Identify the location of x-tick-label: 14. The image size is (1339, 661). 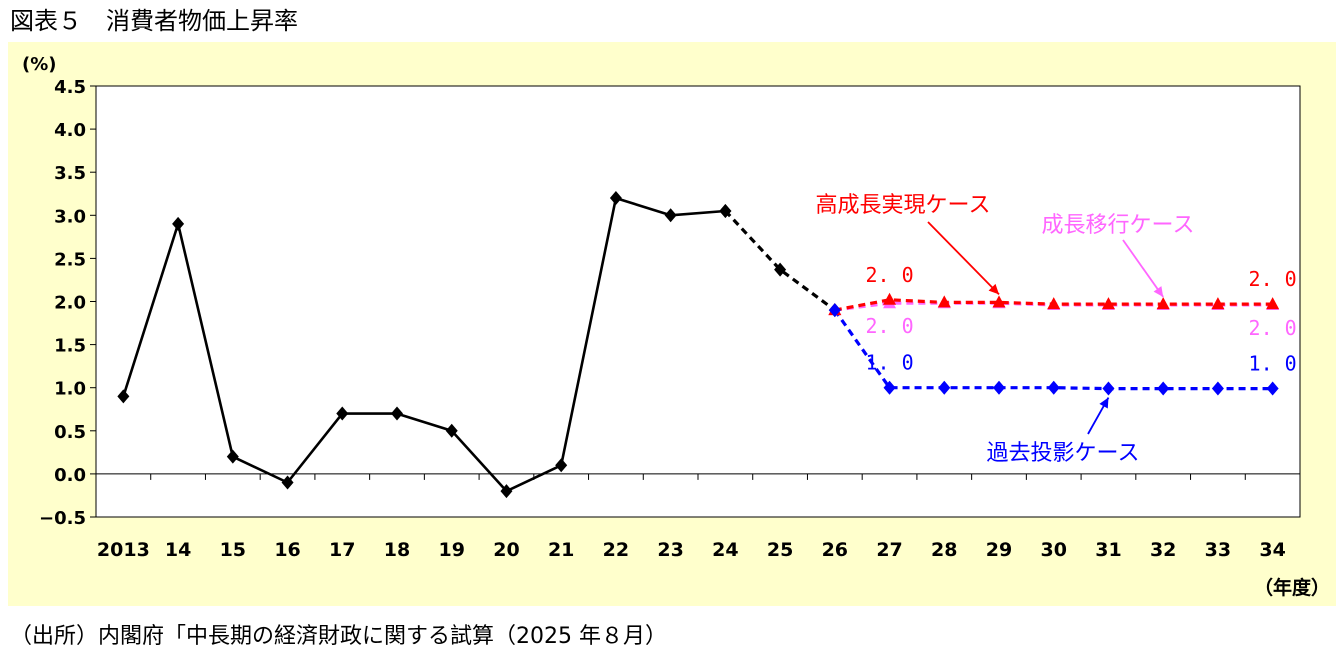
(178, 550).